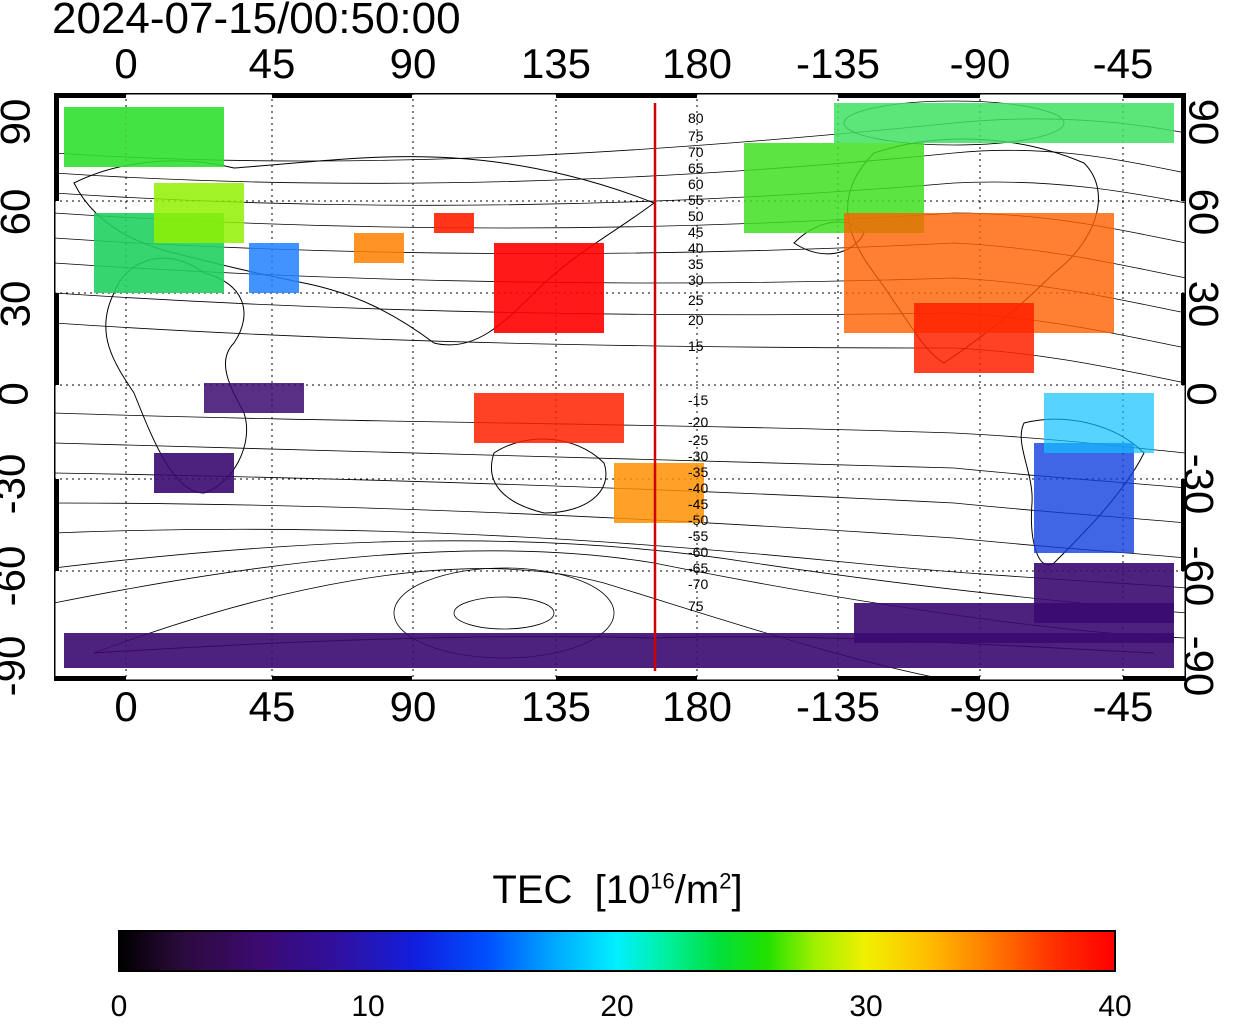 This screenshot has height=1024, width=1235. Describe the element at coordinates (1204, 304) in the screenshot. I see `right-lat-label: 30` at that location.